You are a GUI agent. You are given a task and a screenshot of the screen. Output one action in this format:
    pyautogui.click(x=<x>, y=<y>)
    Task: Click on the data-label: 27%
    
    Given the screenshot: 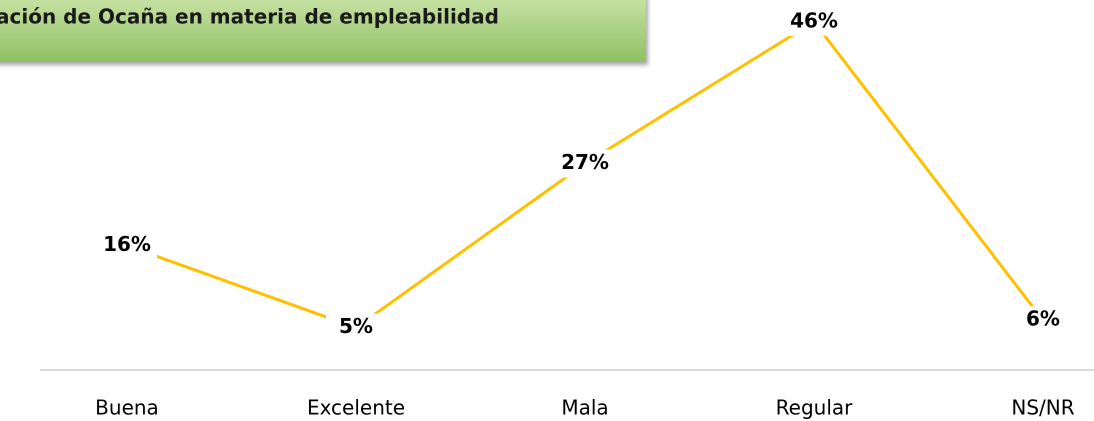 What is the action you would take?
    pyautogui.click(x=585, y=162)
    